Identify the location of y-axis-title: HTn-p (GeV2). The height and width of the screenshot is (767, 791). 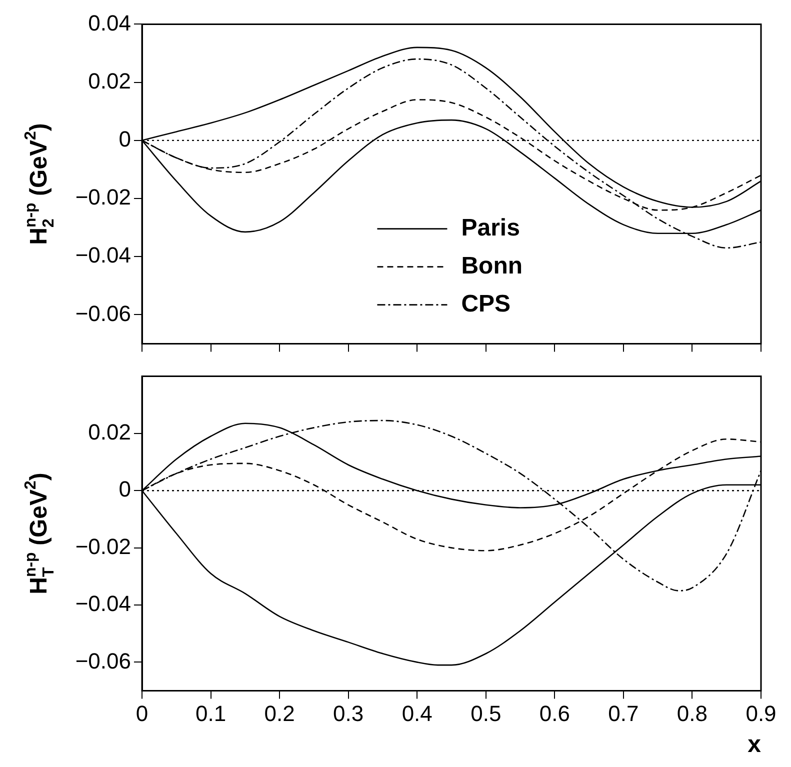
(40, 533).